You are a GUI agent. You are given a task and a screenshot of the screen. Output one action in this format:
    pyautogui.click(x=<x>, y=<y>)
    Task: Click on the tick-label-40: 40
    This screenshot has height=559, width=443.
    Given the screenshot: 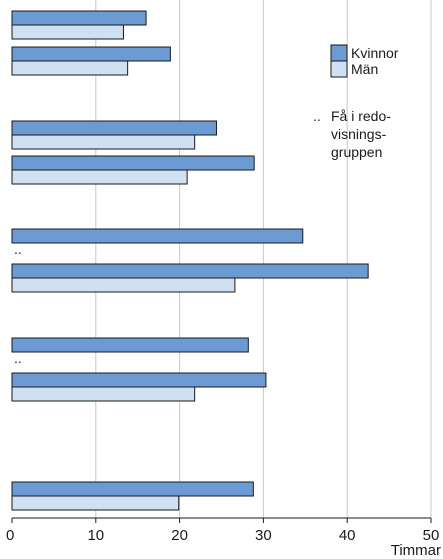 What is the action you would take?
    pyautogui.click(x=347, y=535)
    